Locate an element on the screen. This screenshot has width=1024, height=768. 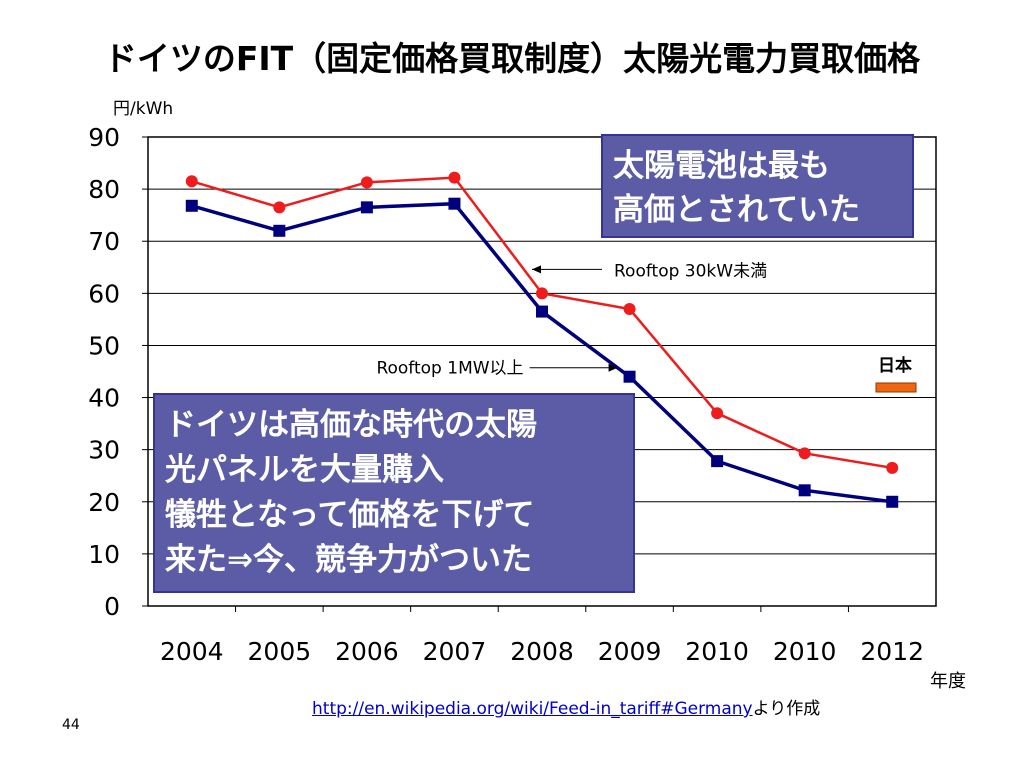
y-tick-label: 80 is located at coordinates (104, 189).